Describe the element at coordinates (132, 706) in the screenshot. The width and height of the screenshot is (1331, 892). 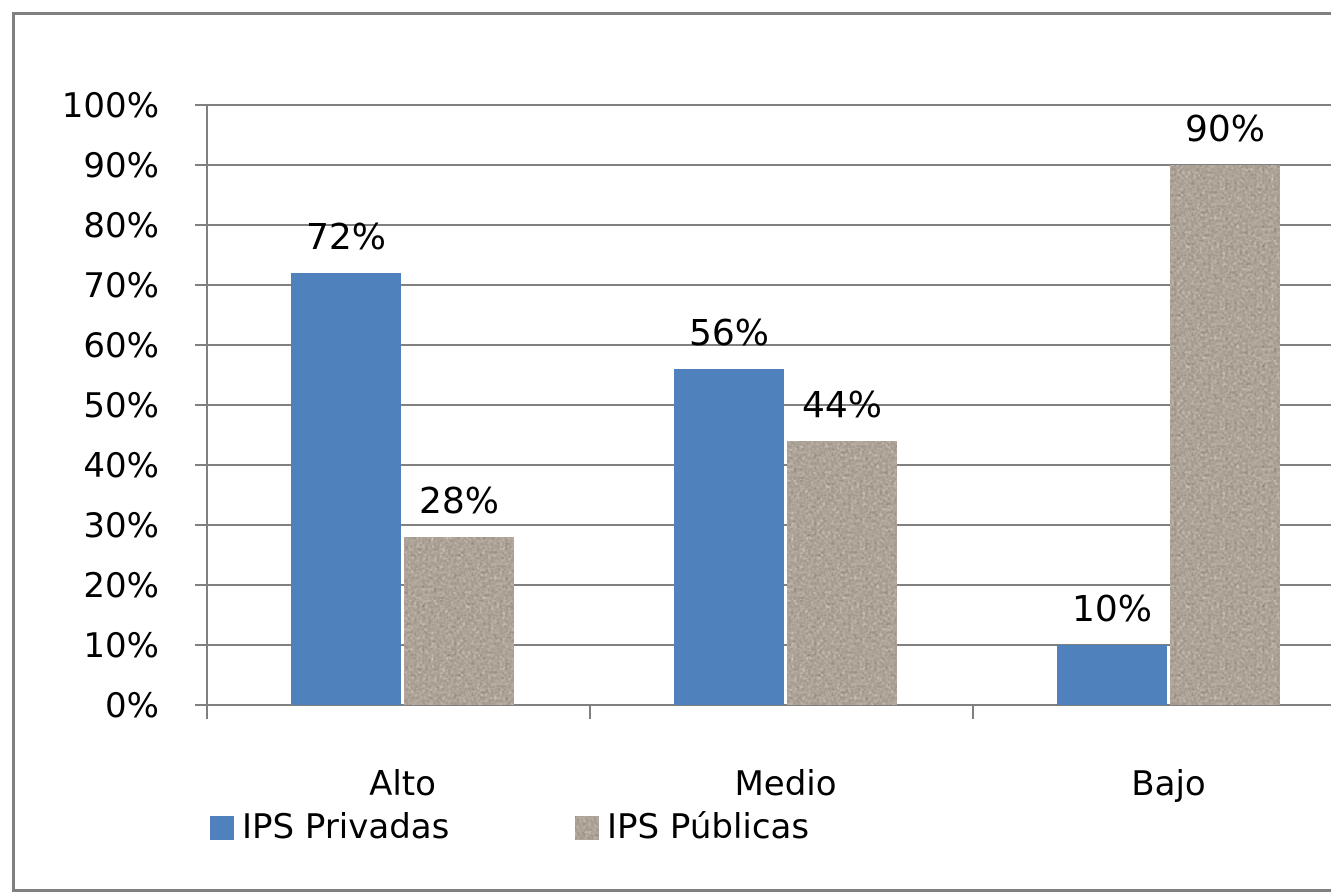
I see `y-tick-label: 0%` at that location.